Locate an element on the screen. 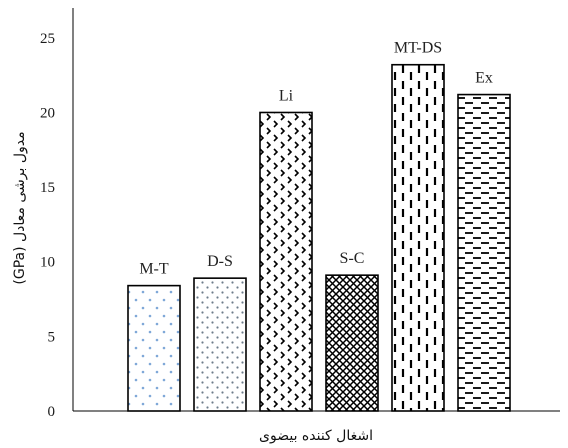 Image resolution: width=568 pixels, height=448 pixels. y-tick-labels: 0 5 10 15 20 25 is located at coordinates (47, 225).